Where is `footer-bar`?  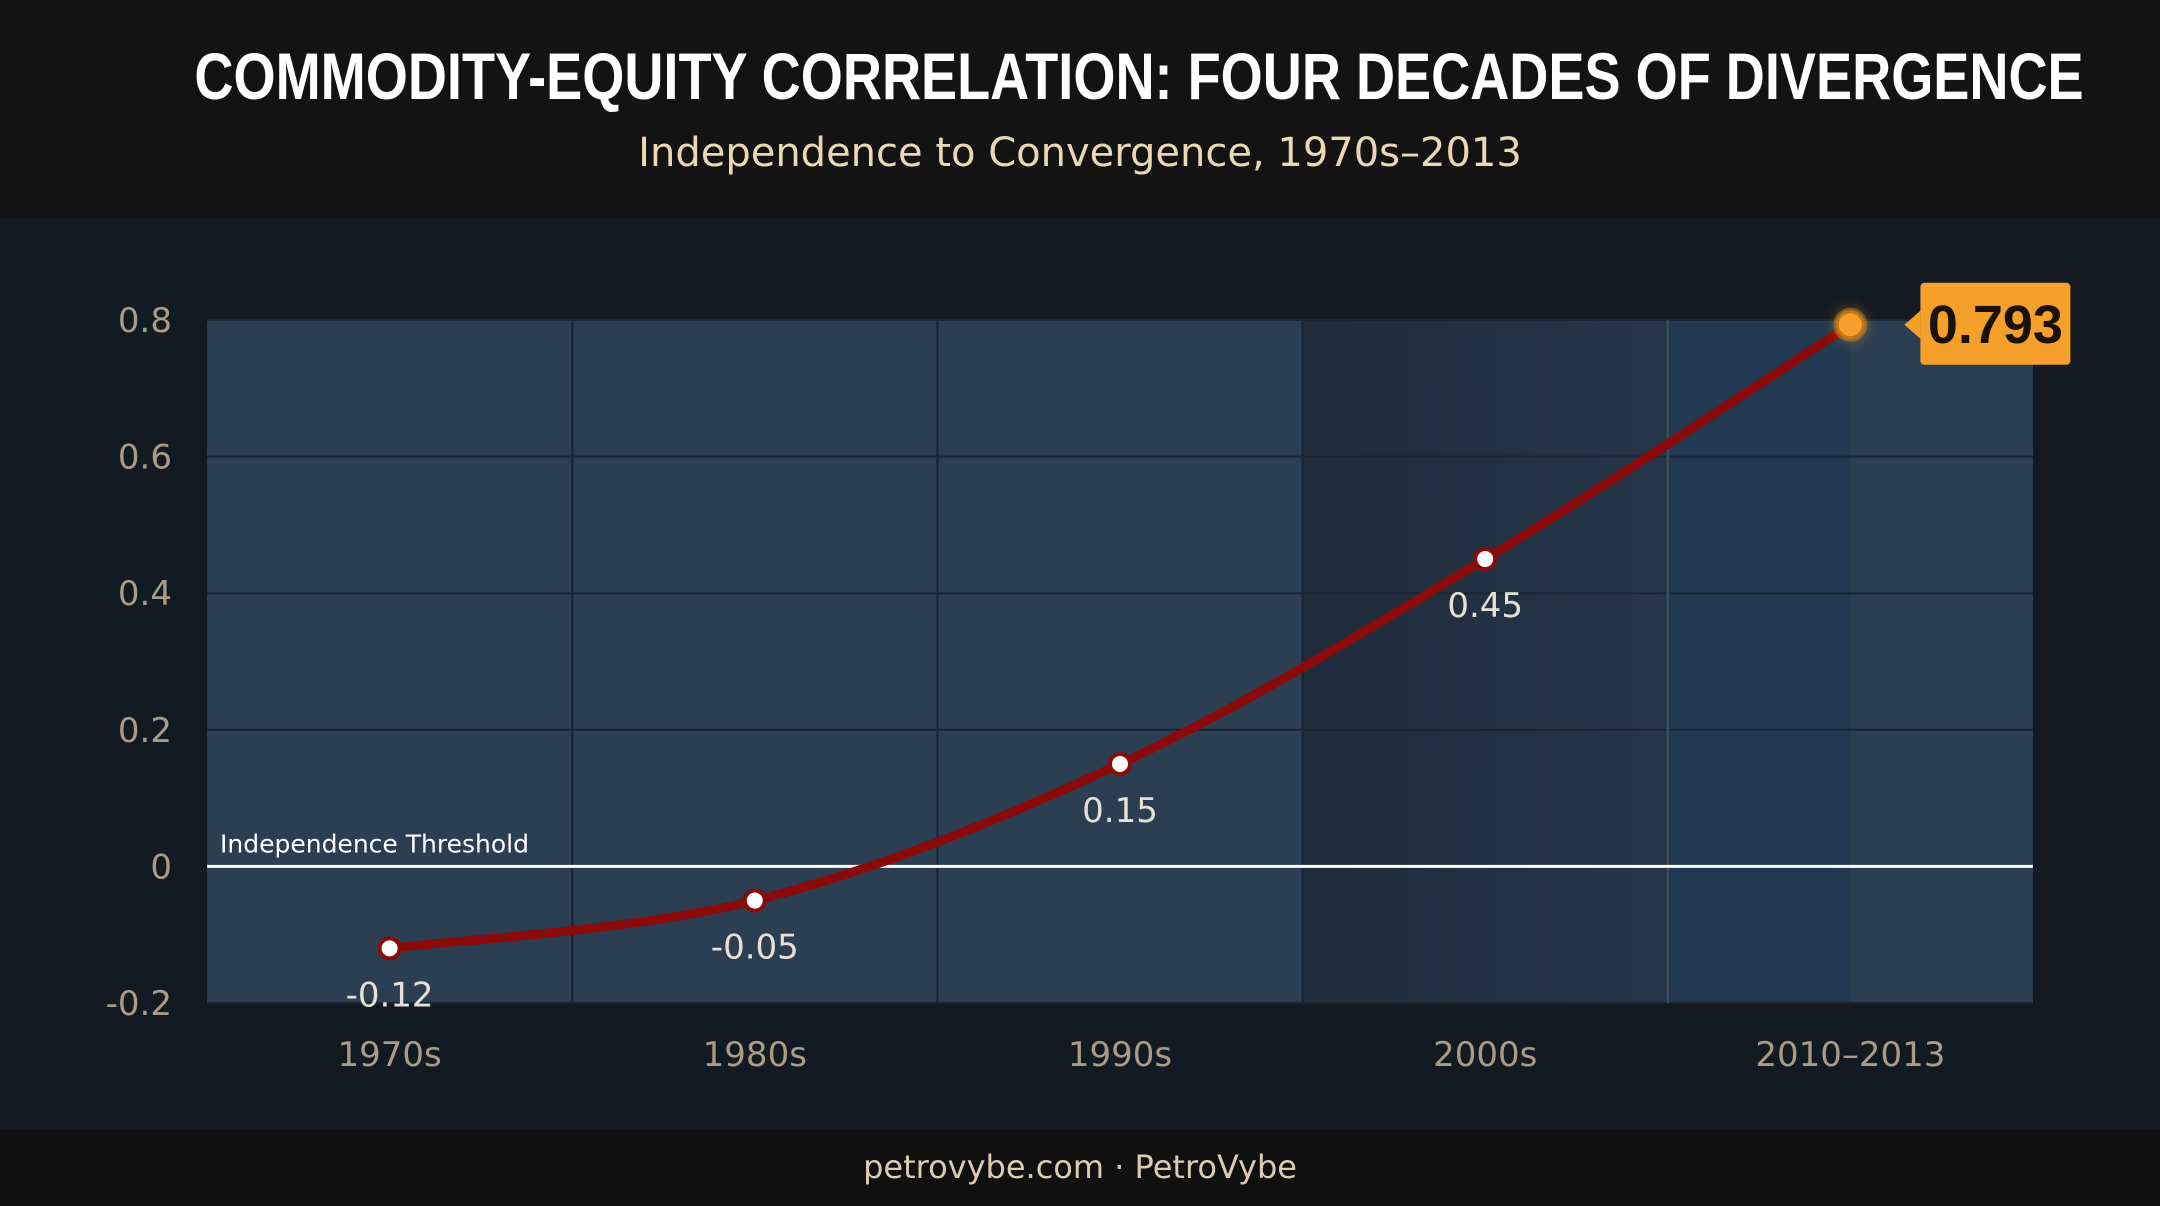
footer-bar is located at coordinates (1080, 1168).